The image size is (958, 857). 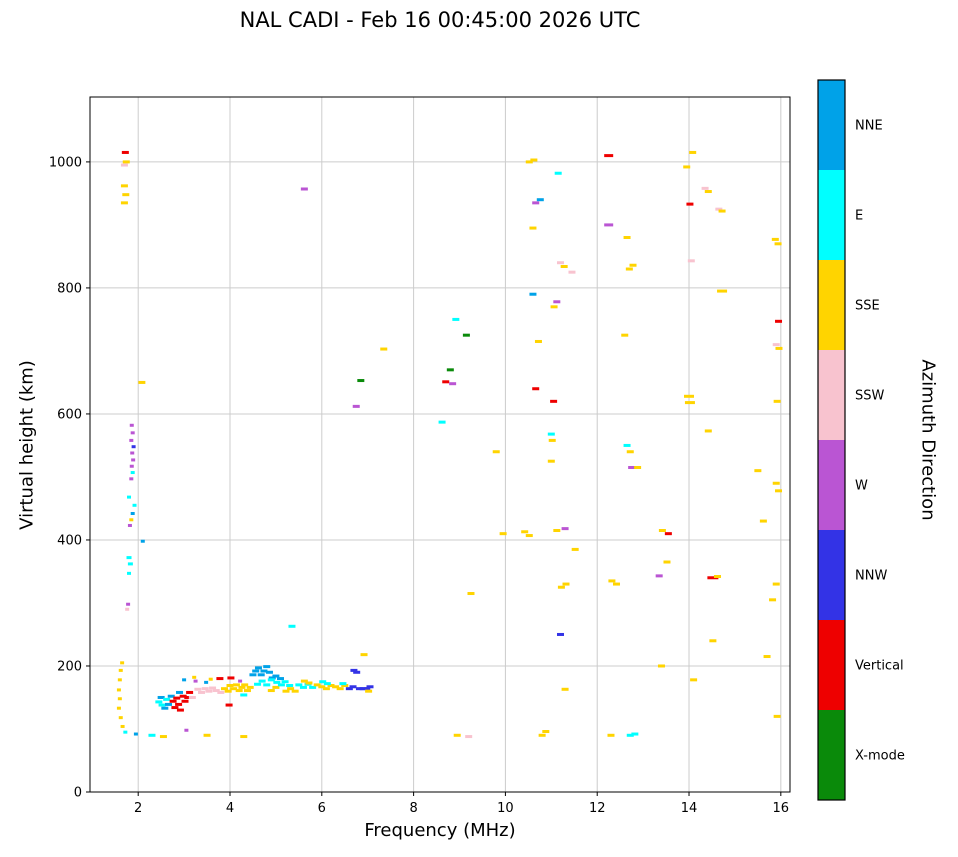 I want to click on colorbar-segment-label: SSW, so click(x=870, y=396).